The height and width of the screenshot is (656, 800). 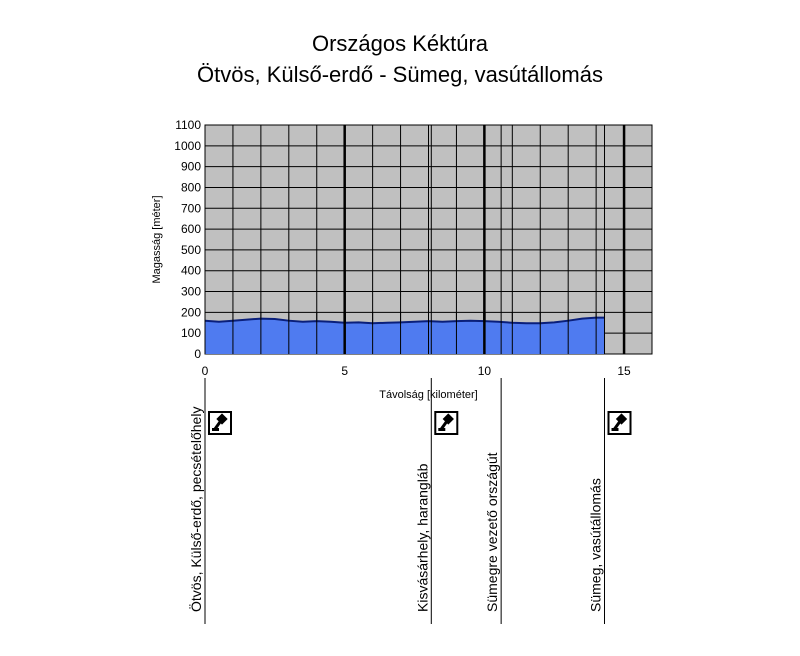 What do you see at coordinates (416, 371) in the screenshot?
I see `x-axis-ticks: 0 5 10 15` at bounding box center [416, 371].